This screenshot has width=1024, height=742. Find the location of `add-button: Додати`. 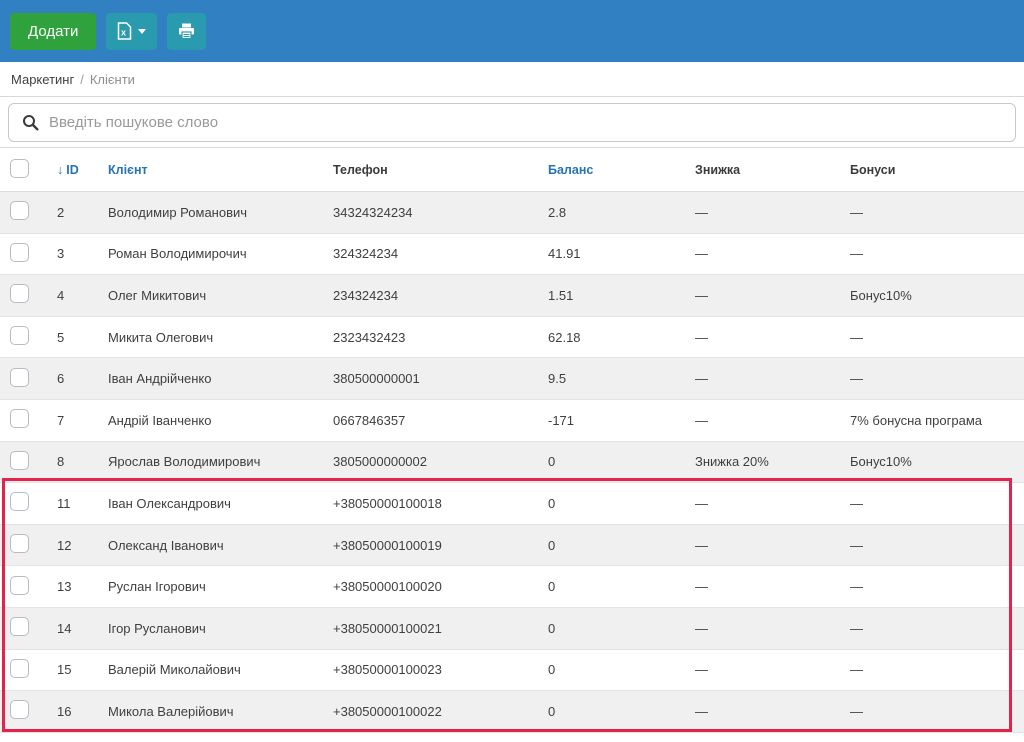

add-button: Додати is located at coordinates (53, 31).